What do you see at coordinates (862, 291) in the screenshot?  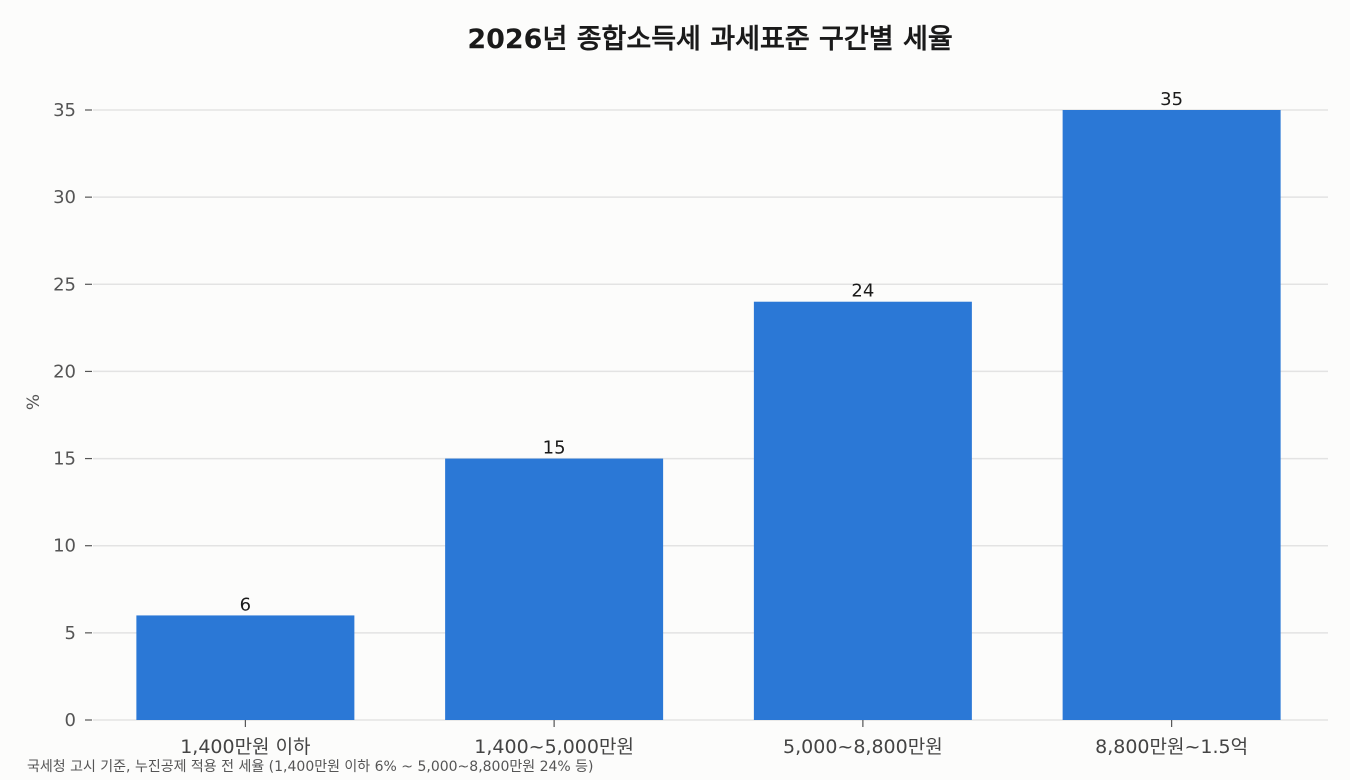 I see `data-label: 24` at bounding box center [862, 291].